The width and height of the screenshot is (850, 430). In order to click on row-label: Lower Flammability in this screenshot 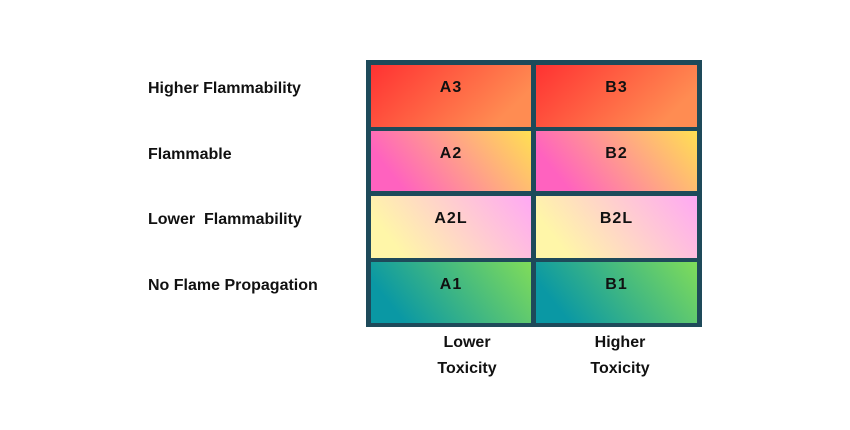, I will do `click(225, 219)`.